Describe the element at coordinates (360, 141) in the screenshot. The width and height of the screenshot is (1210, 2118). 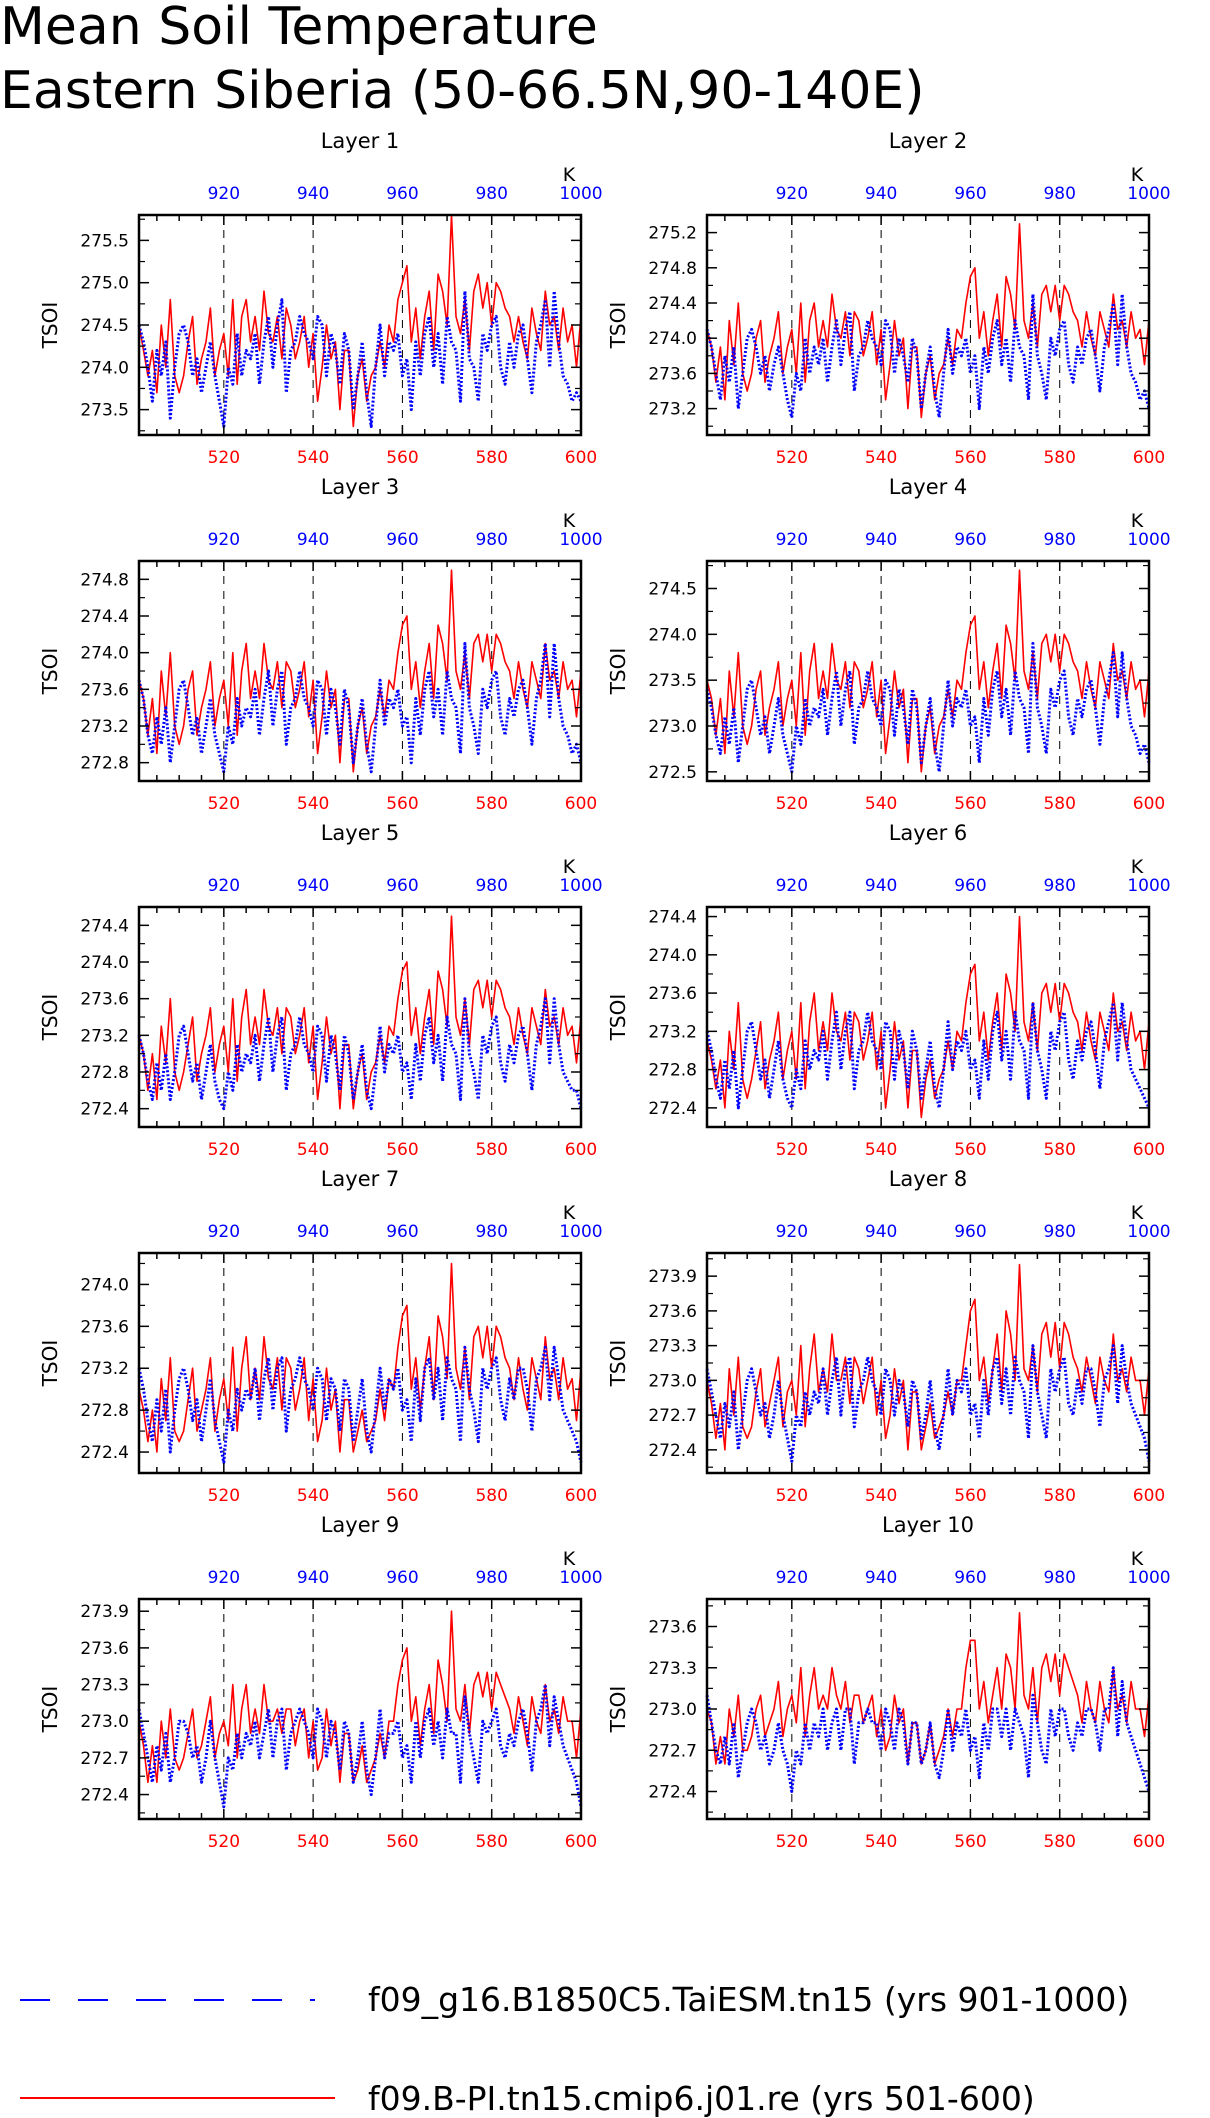
I see `panel-title: Layer 1` at that location.